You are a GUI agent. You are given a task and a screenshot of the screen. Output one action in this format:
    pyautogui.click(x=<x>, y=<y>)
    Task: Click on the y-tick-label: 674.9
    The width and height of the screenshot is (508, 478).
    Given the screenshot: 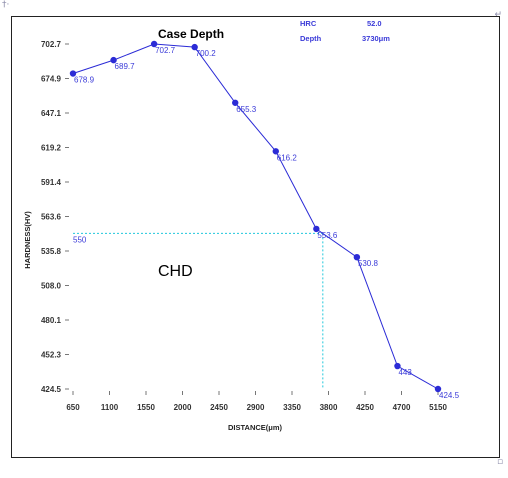 What is the action you would take?
    pyautogui.click(x=51, y=79)
    